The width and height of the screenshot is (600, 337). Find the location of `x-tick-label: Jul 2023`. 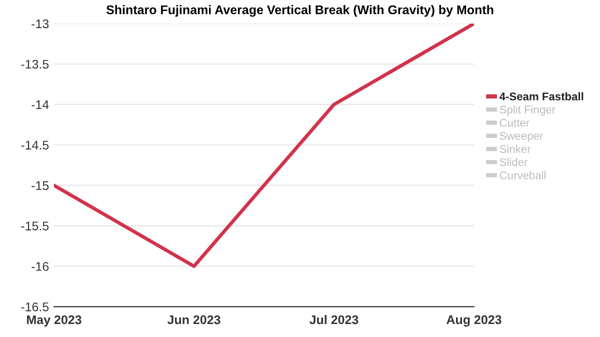

x-tick-label: Jul 2023 is located at coordinates (334, 319).